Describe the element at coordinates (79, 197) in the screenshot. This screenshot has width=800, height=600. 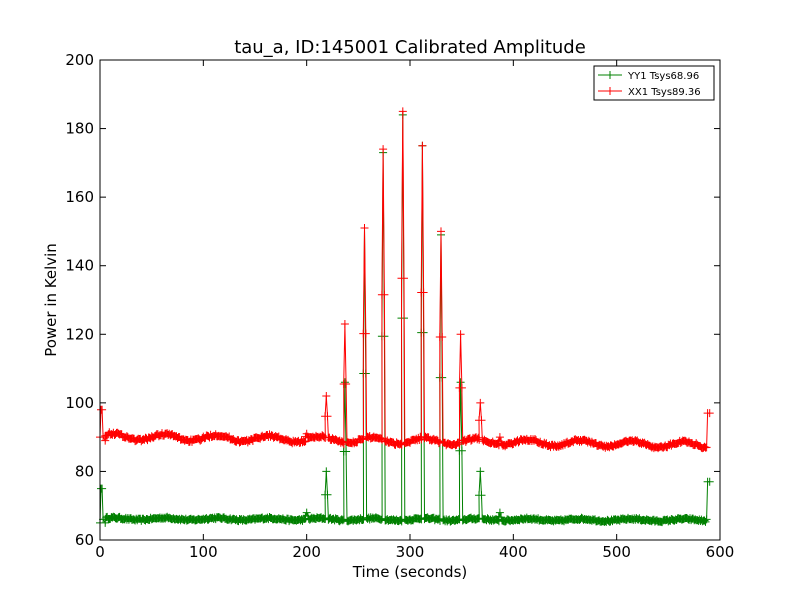
I see `y-tick-label-5: 160` at that location.